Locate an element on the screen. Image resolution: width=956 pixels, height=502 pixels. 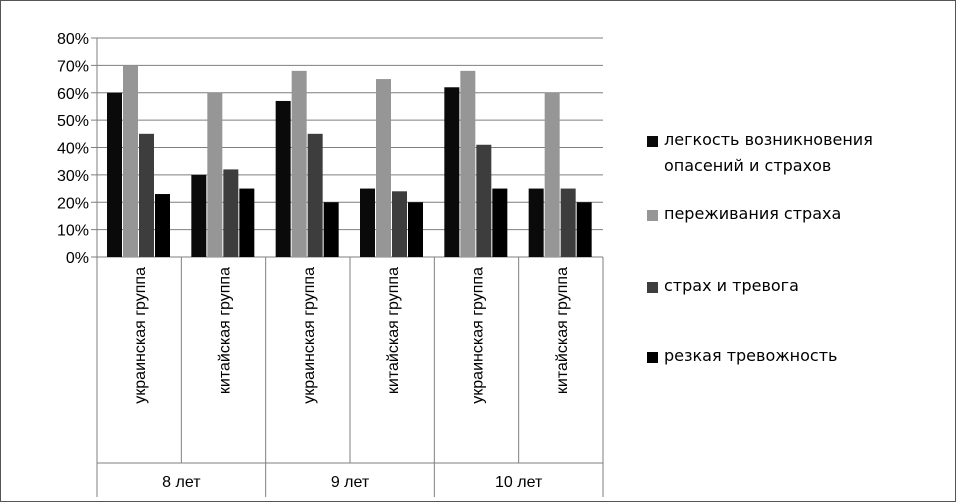
y-tick-label: 50% is located at coordinates (73, 121).